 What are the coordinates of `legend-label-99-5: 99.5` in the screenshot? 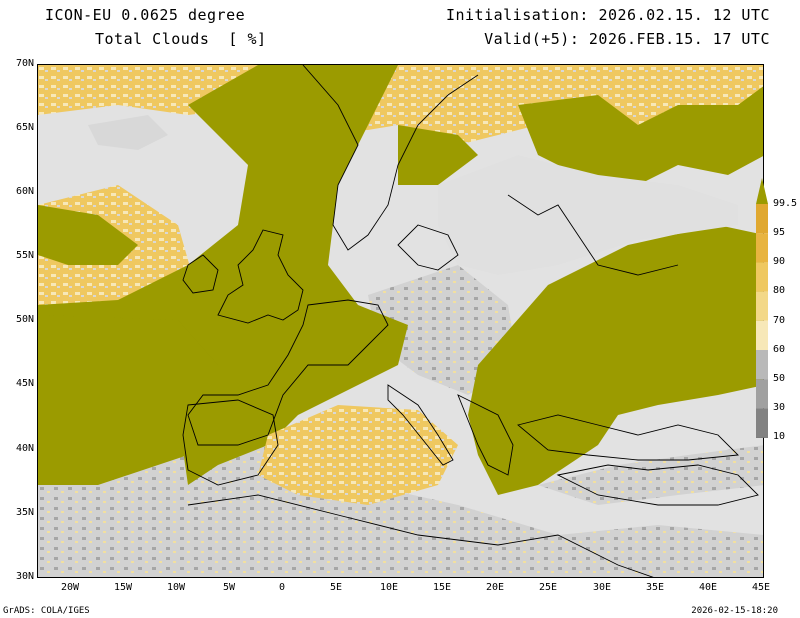 It's located at (785, 203).